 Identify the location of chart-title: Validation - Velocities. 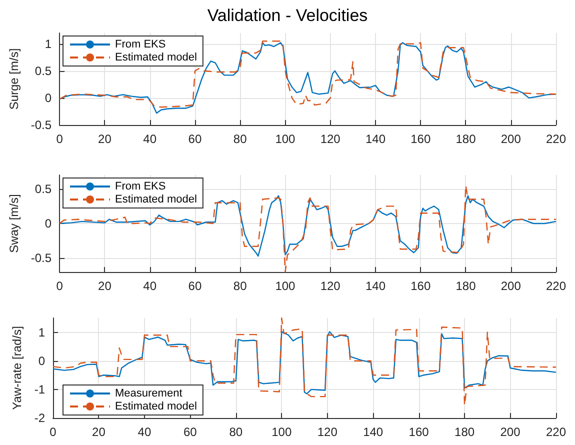
(287, 15).